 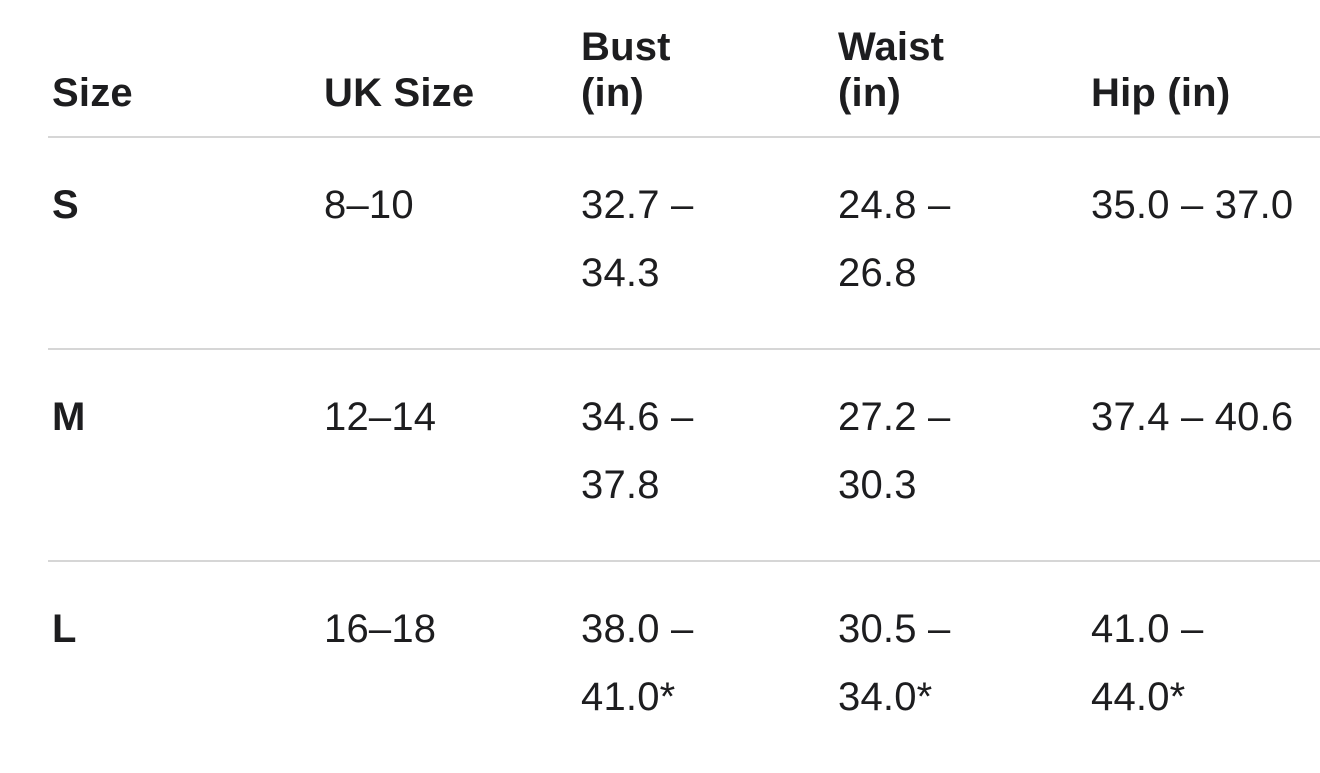 What do you see at coordinates (186, 455) in the screenshot?
I see `size-cell: M` at bounding box center [186, 455].